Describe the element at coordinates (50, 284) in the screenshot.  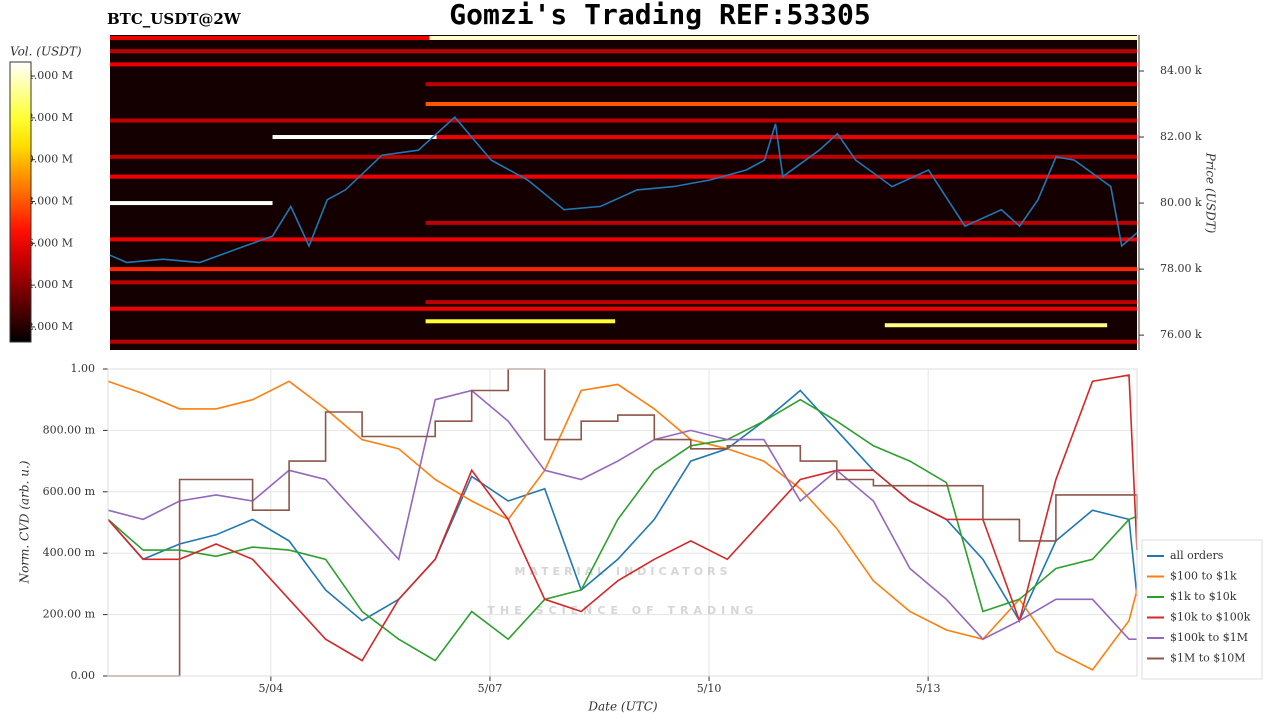
I see `colorbar-tick-label: 4.000 M` at that location.